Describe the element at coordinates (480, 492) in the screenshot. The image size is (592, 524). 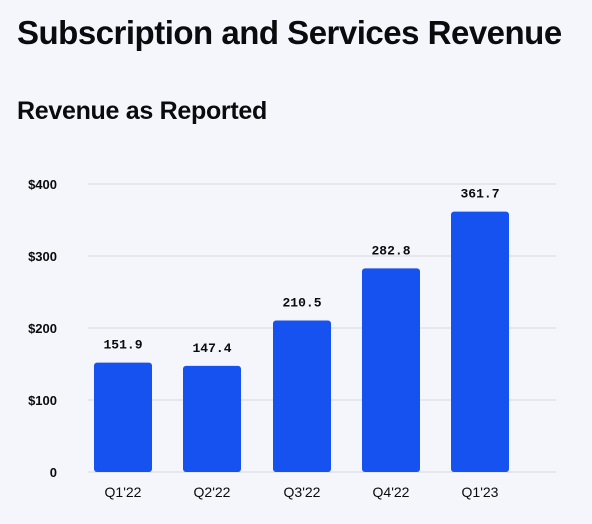
I see `x-tick-label: Q1'23` at that location.